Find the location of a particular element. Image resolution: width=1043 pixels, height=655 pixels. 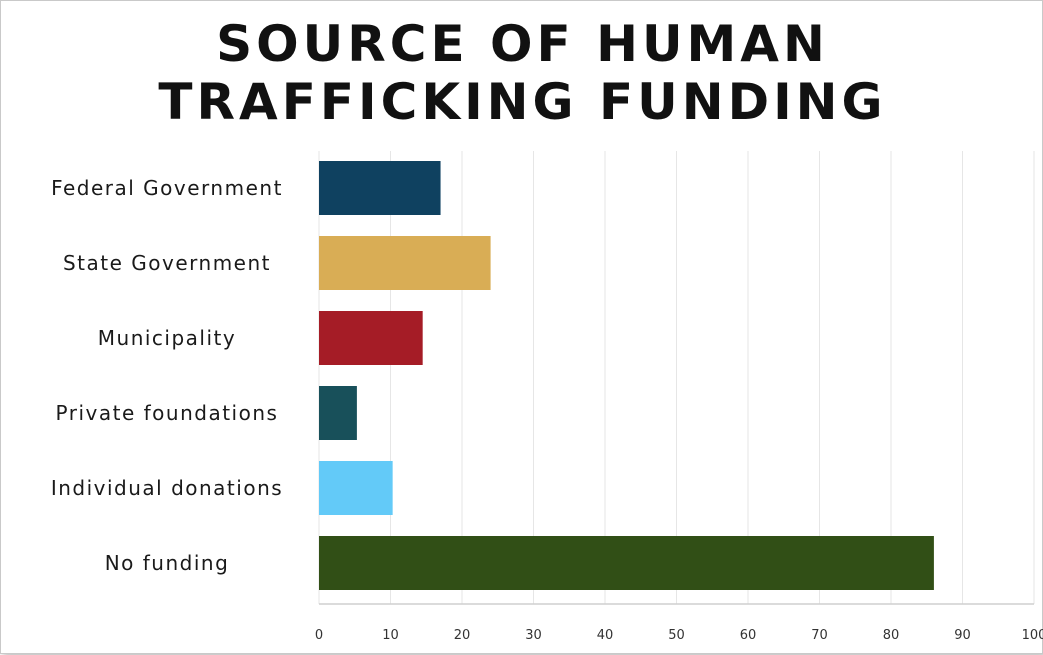

x-tick-label: 80 is located at coordinates (891, 635).